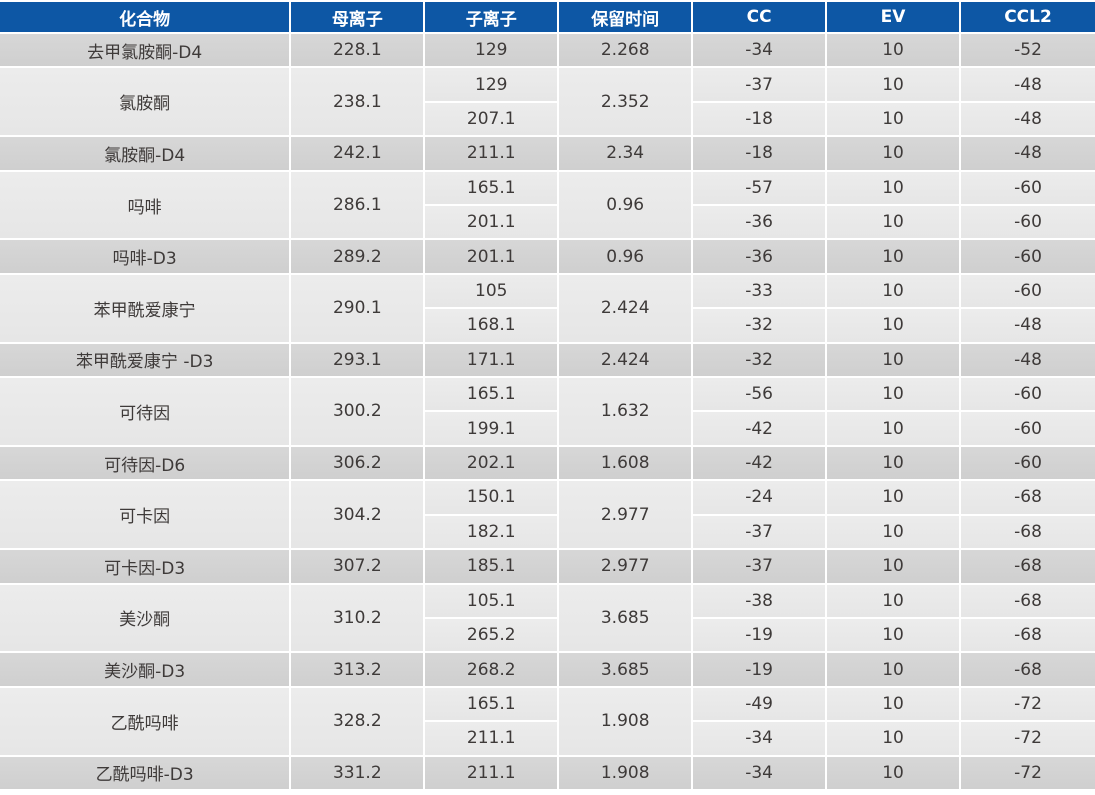 Image resolution: width=1095 pixels, height=795 pixels. What do you see at coordinates (146, 619) in the screenshot?
I see `compound-cell: 美沙酮` at bounding box center [146, 619].